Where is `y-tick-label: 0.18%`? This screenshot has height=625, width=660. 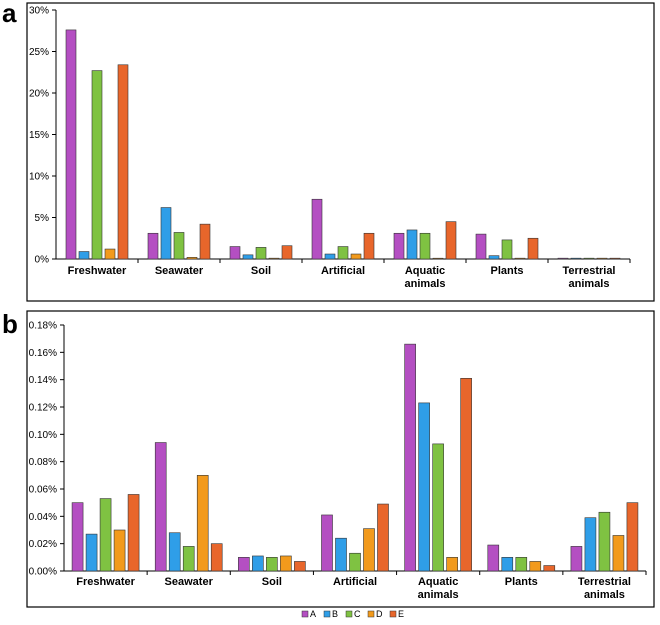
y-tick-label: 0.18% is located at coordinates (43, 326).